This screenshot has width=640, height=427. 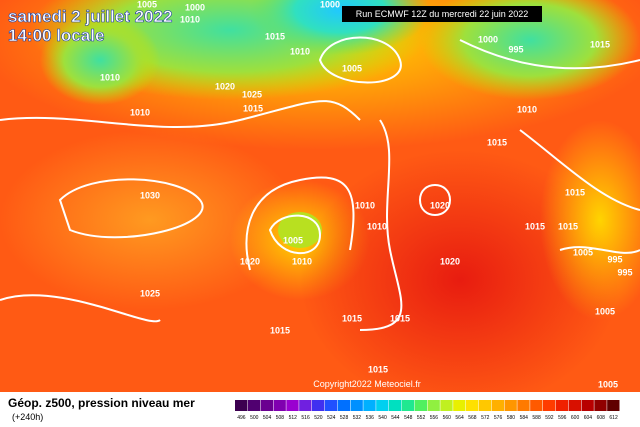 I want to click on scale-label: 512, so click(x=293, y=418).